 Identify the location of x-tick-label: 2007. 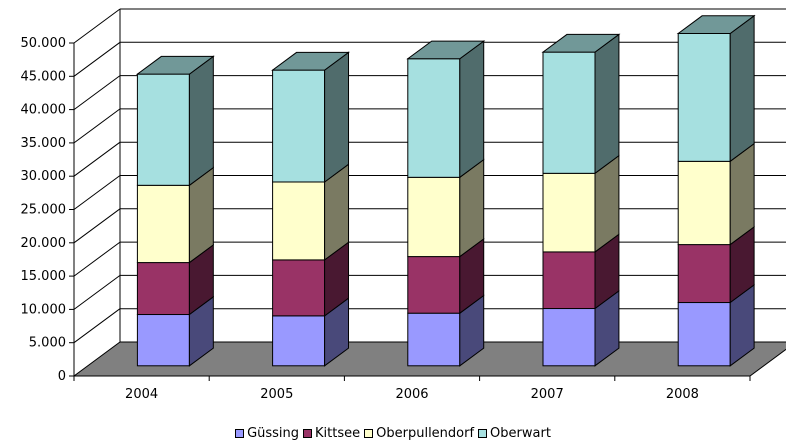
(547, 394).